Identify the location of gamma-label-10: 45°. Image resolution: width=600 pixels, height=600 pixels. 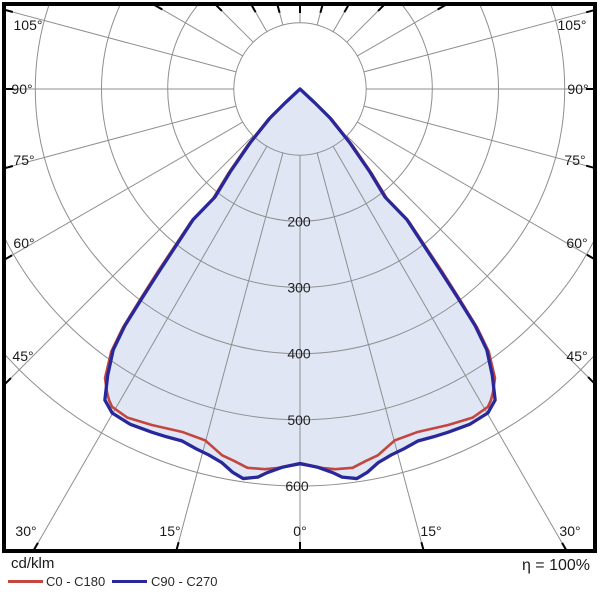
(576, 356).